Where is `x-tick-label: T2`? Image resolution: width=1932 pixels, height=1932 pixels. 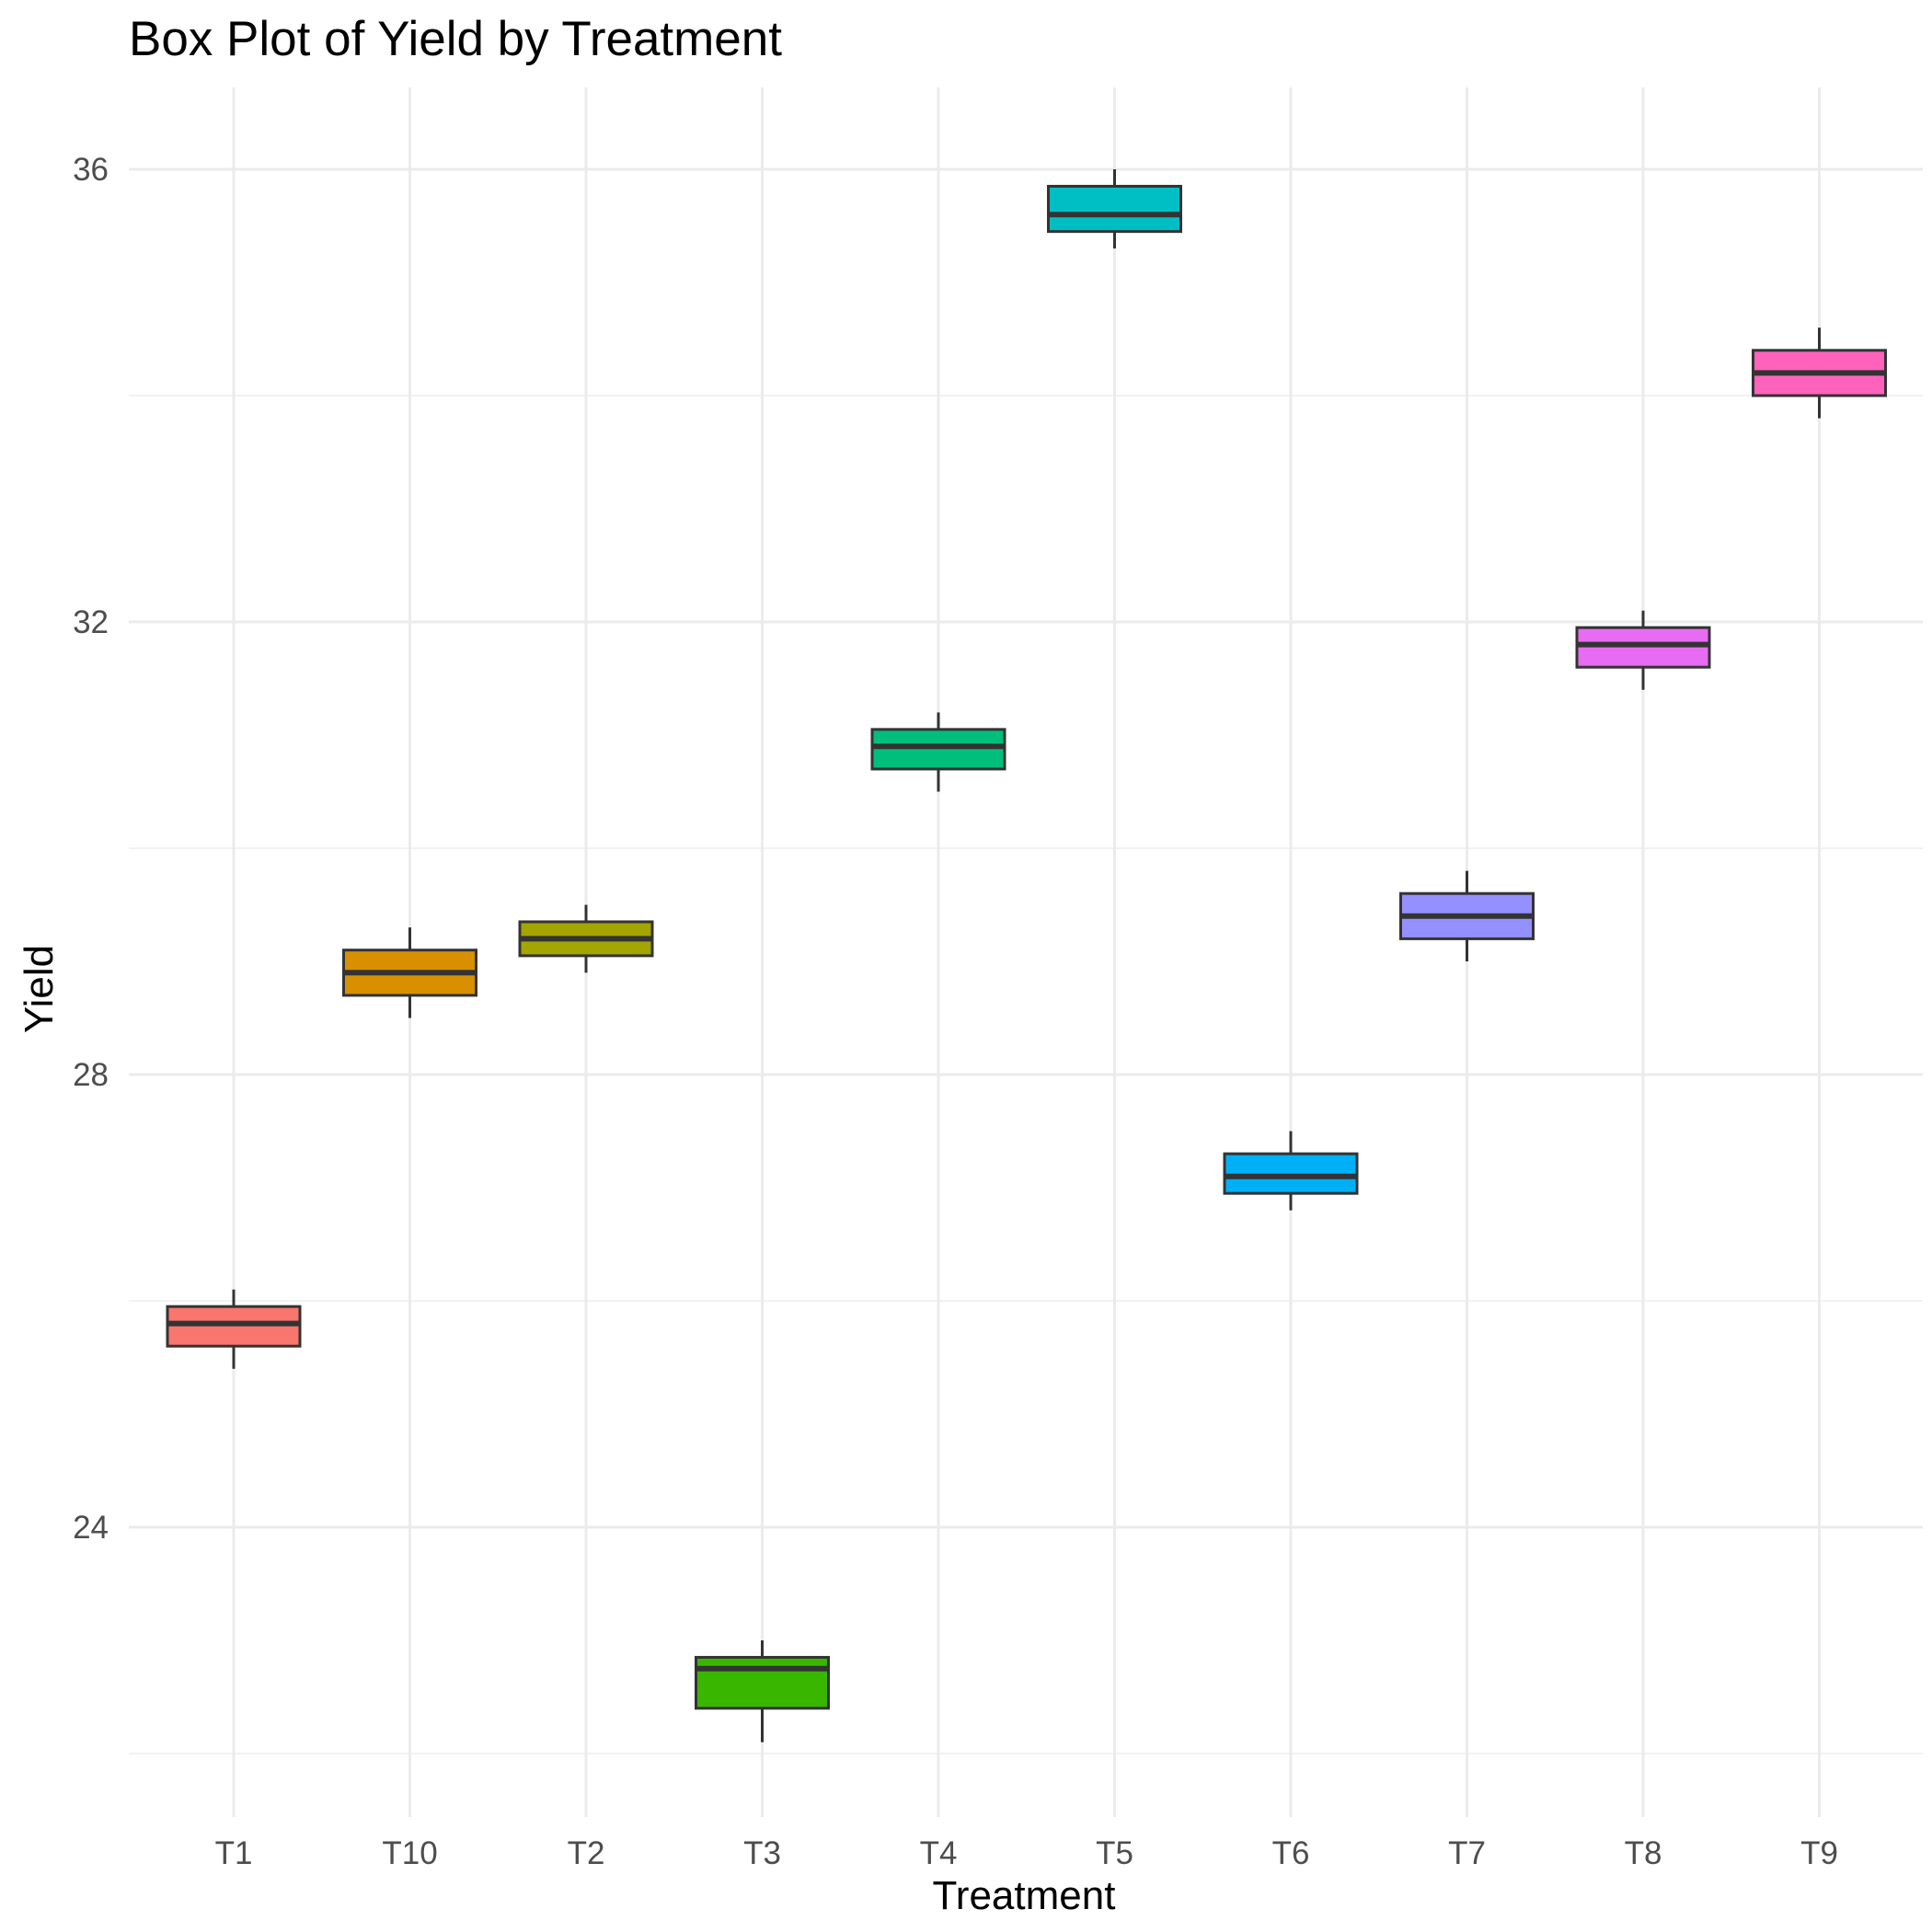 x-tick-label: T2 is located at coordinates (586, 1853).